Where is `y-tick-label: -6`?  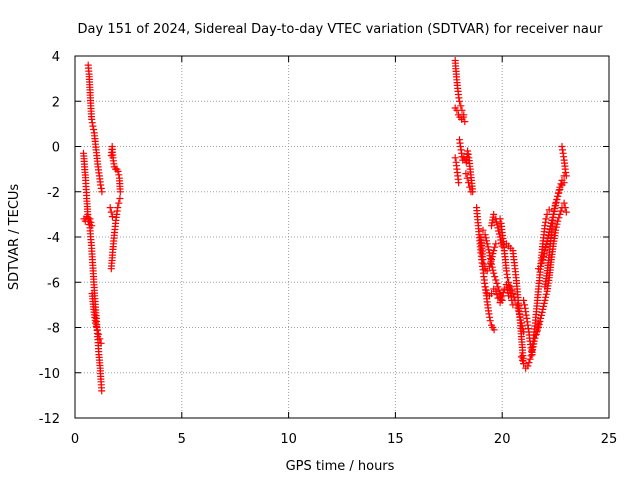
y-tick-label: -6 is located at coordinates (53, 283).